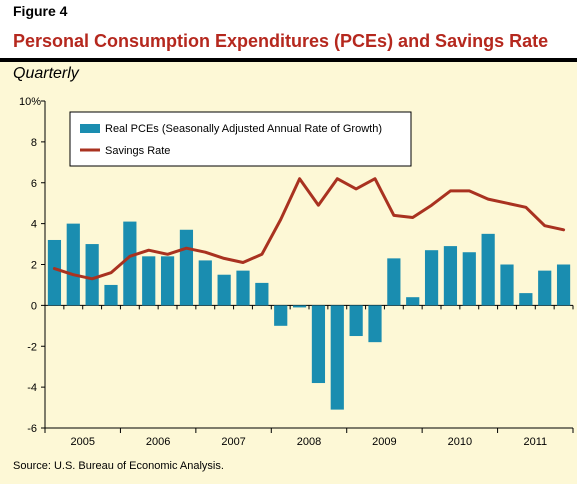  Describe the element at coordinates (90, 128) in the screenshot. I see `legend-swatch-bars` at that location.